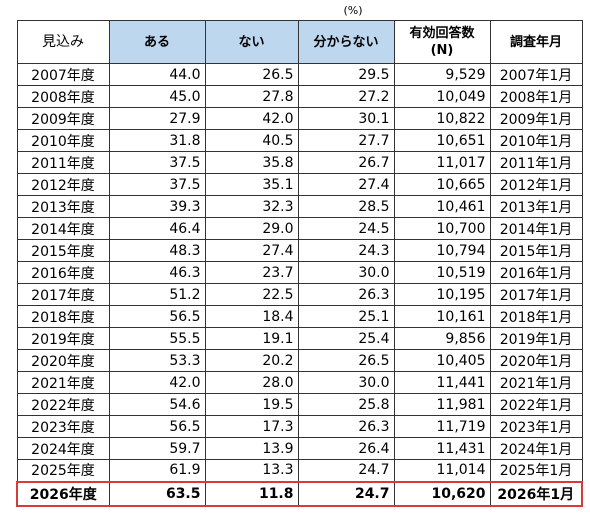 The height and width of the screenshot is (527, 590). Describe the element at coordinates (346, 448) in the screenshot. I see `unknown-cell: 26.4` at that location.